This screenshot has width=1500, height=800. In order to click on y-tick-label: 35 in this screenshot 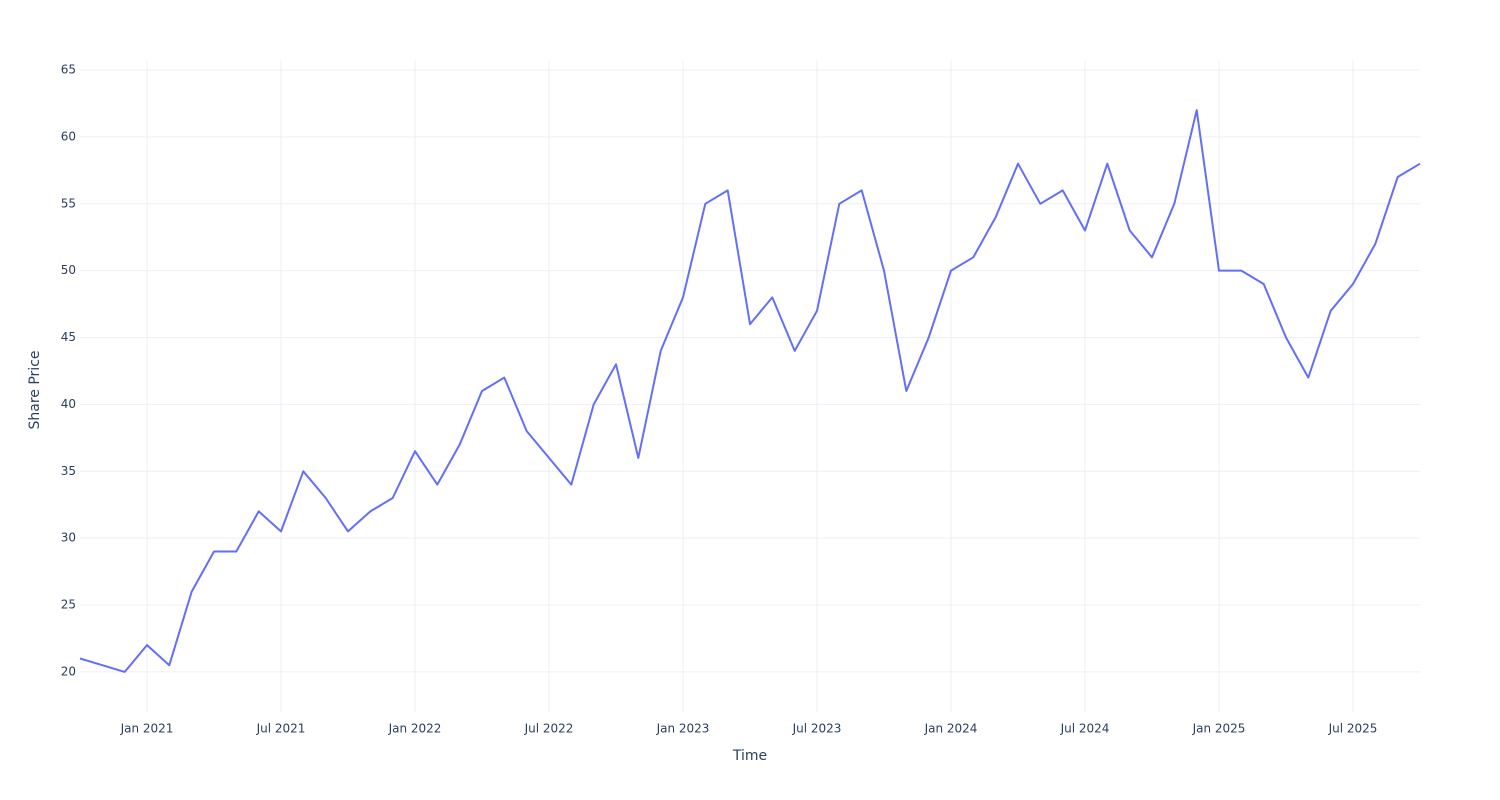, I will do `click(68, 471)`.